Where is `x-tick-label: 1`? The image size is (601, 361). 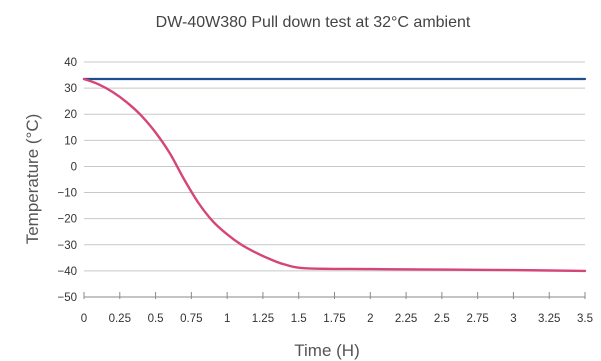
x-tick-label: 1 is located at coordinates (227, 319).